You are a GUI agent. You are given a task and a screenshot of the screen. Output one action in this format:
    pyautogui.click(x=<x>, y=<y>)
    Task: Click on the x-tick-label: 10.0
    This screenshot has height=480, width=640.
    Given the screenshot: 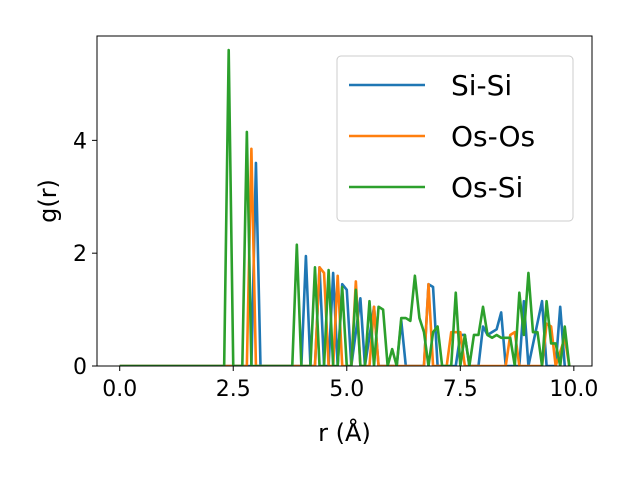 What is the action you would take?
    pyautogui.click(x=573, y=389)
    